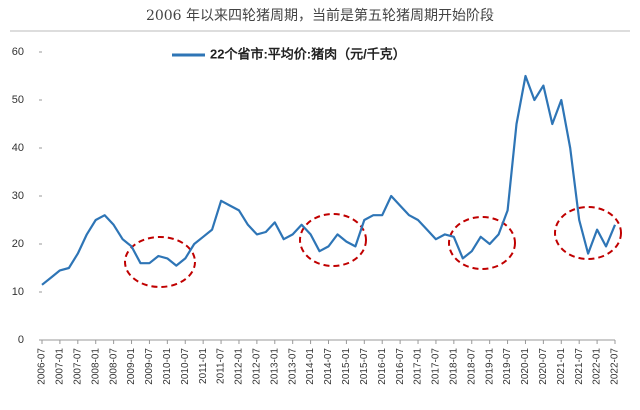  I want to click on x-tick-label: 2022-07, so click(615, 366).